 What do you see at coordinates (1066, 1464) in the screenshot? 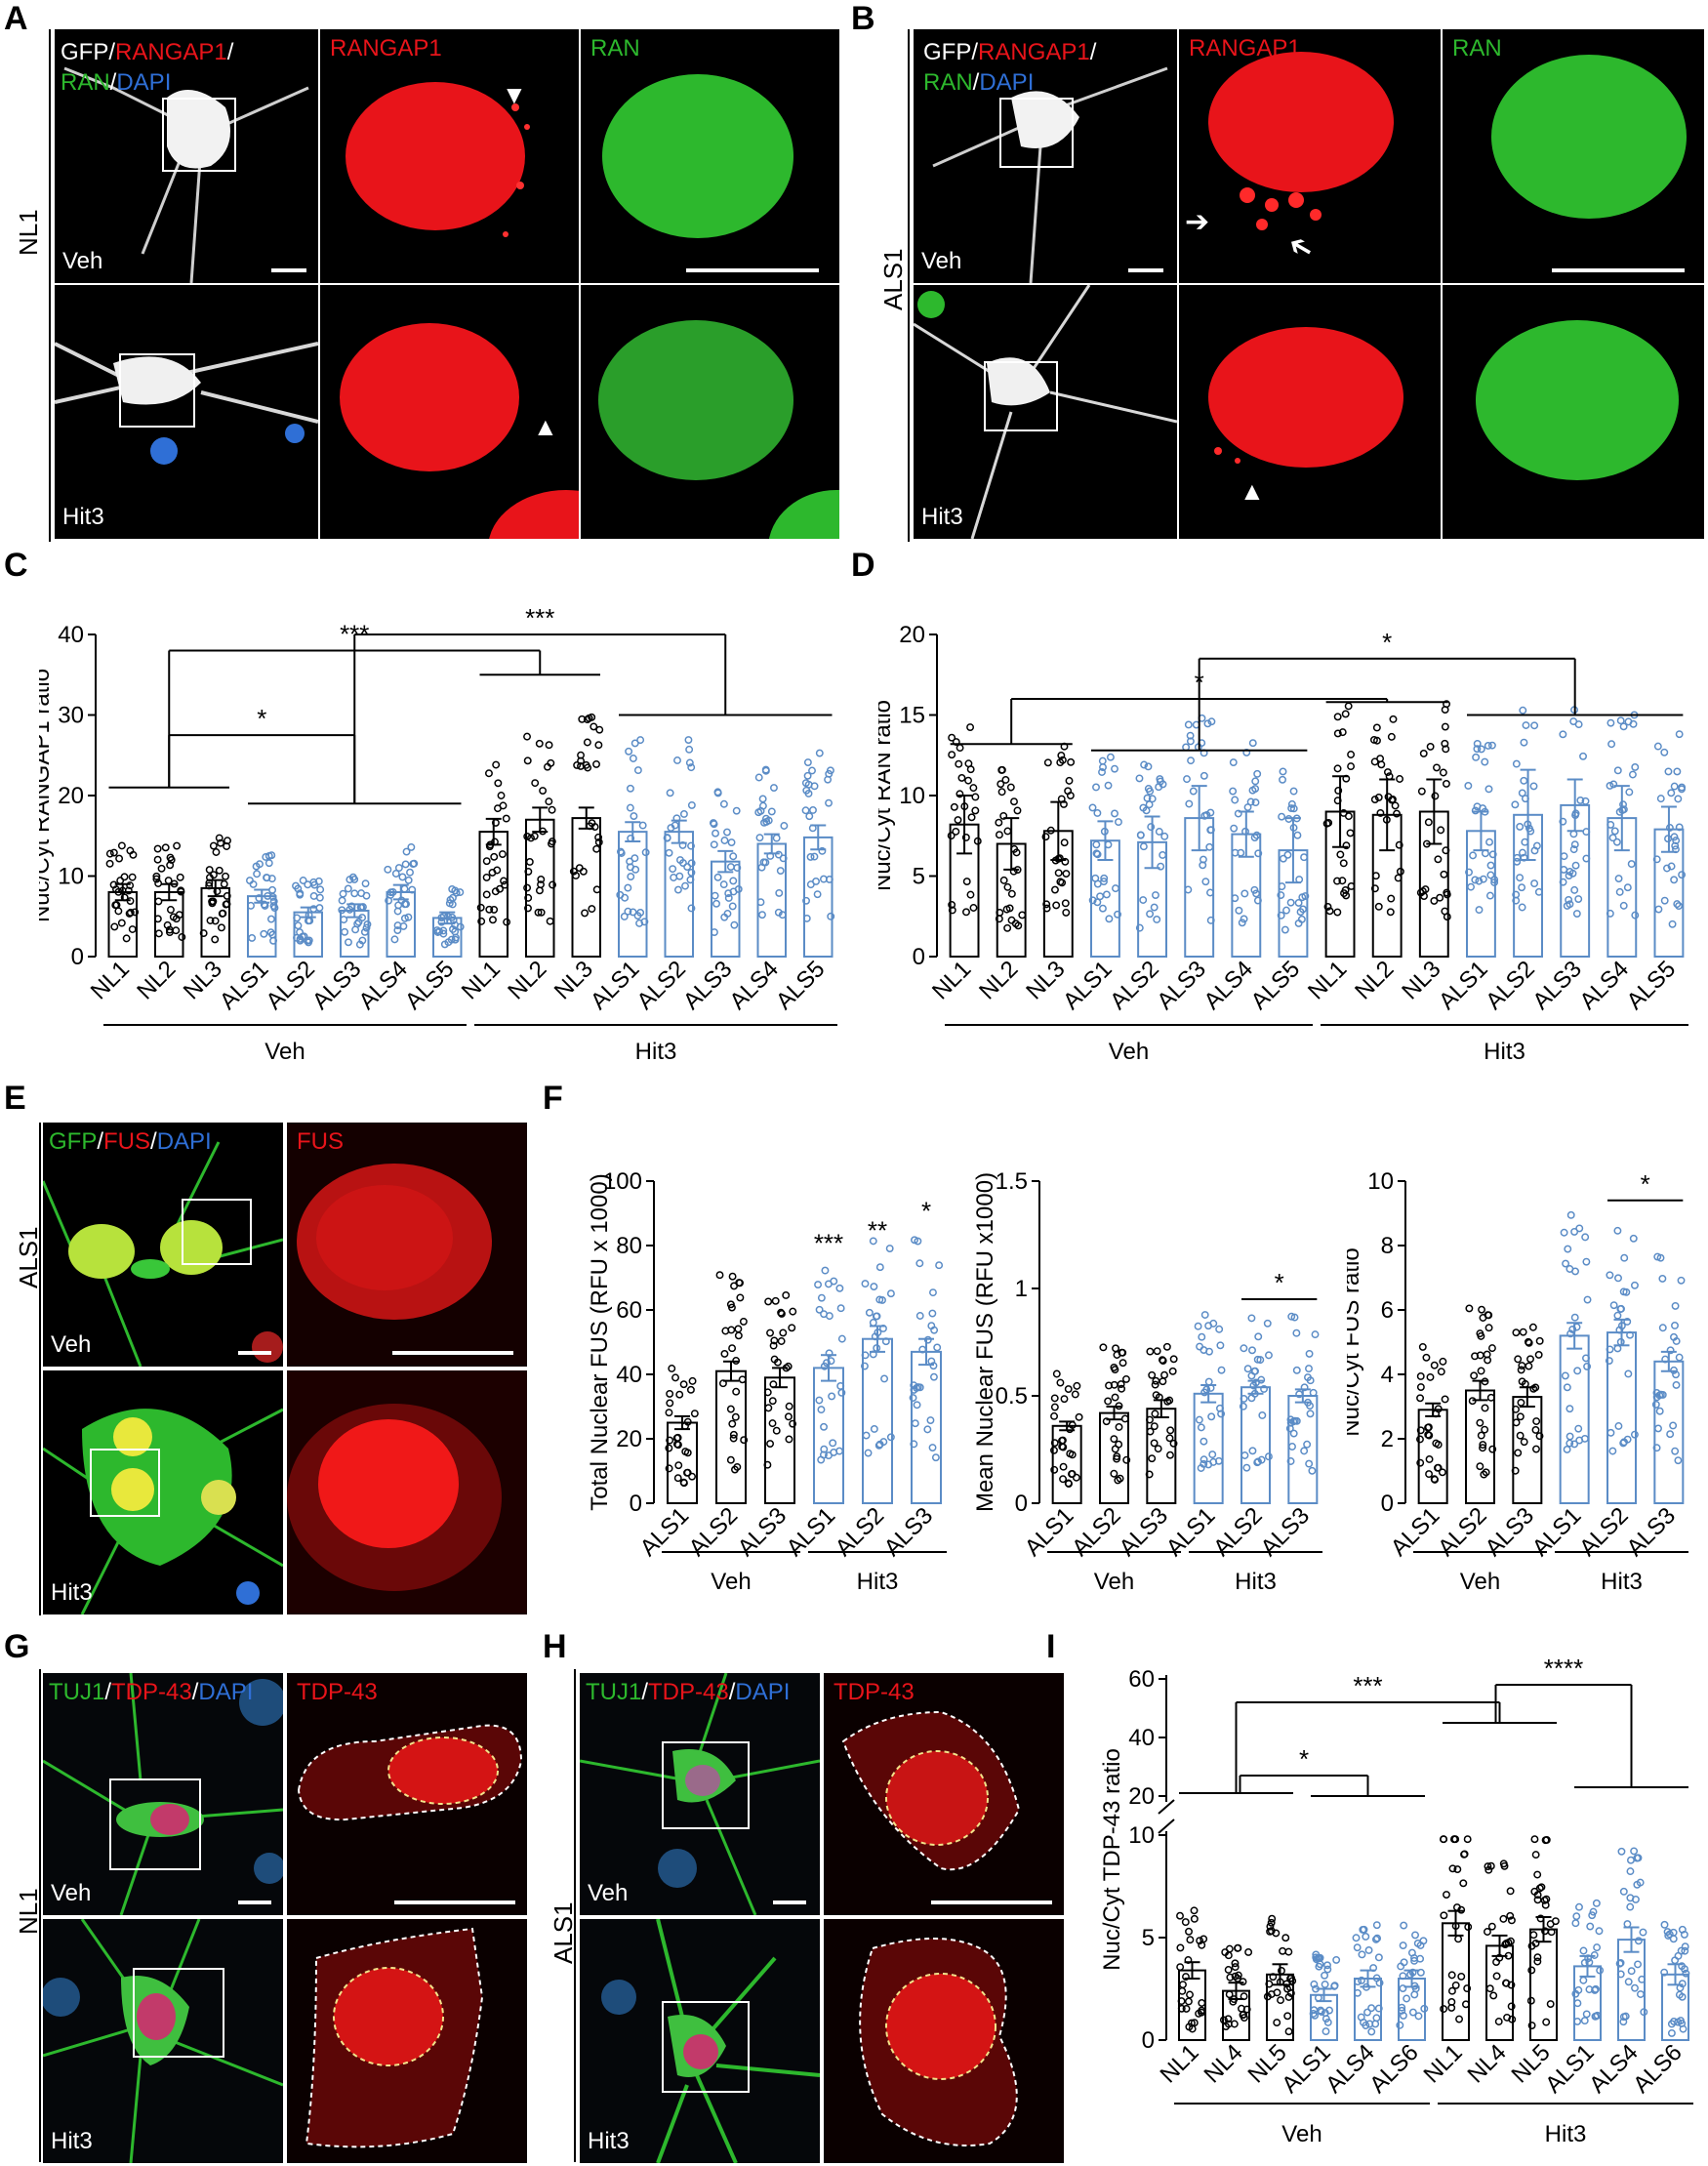
I see `bar` at bounding box center [1066, 1464].